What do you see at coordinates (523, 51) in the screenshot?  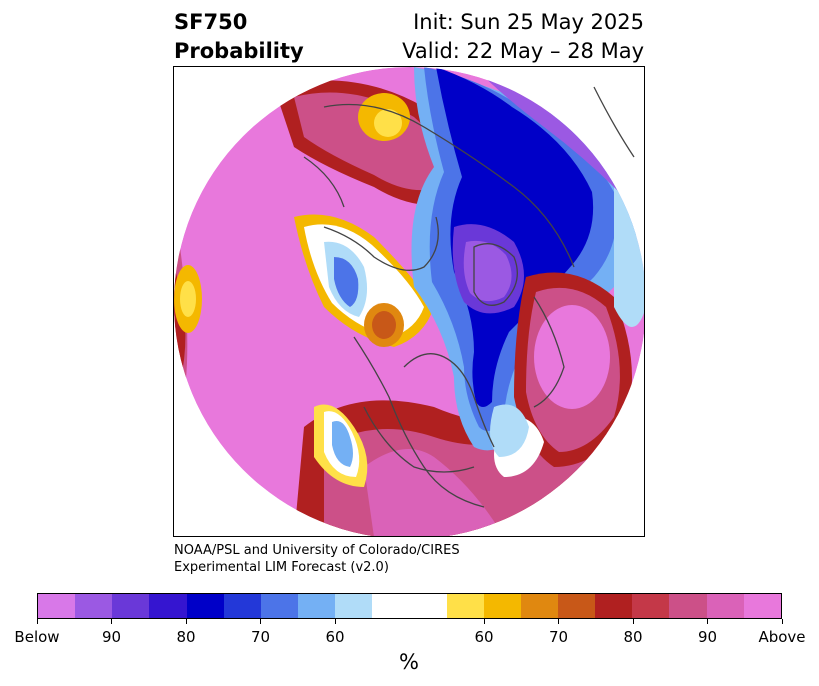 I see `valid-range: Valid: 22 May – 28 May` at bounding box center [523, 51].